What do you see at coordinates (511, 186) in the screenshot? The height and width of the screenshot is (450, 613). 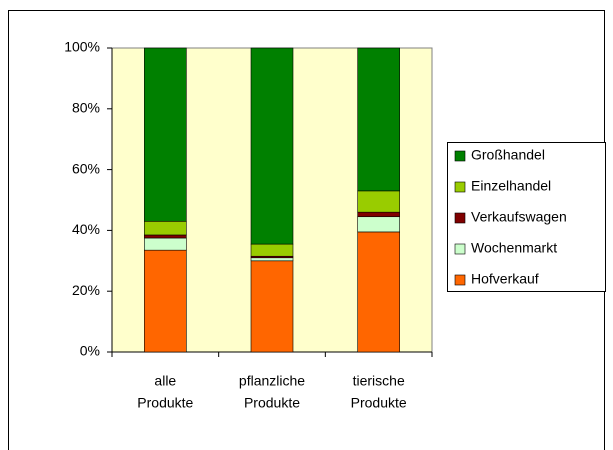 I see `legend-label: Einzelhandel` at bounding box center [511, 186].